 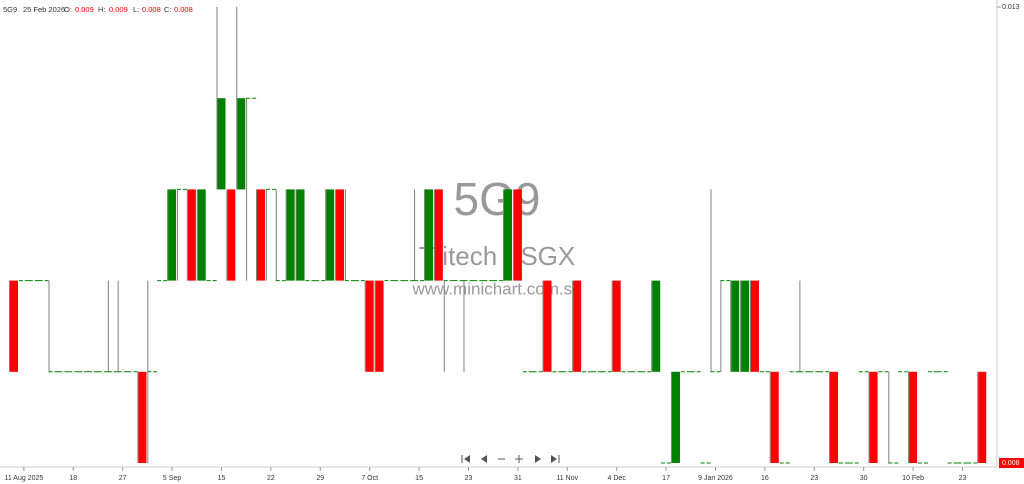 I want to click on x-tick-label: 5 Sep, so click(x=172, y=478).